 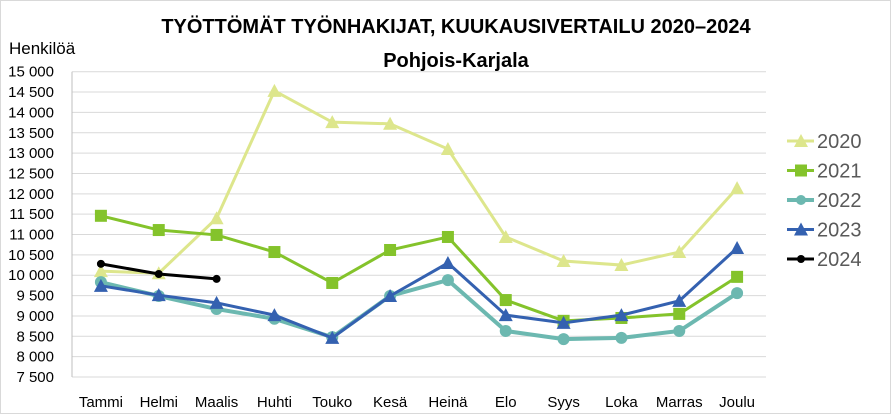 I want to click on y-tick-label: 11 000, so click(x=31, y=235).